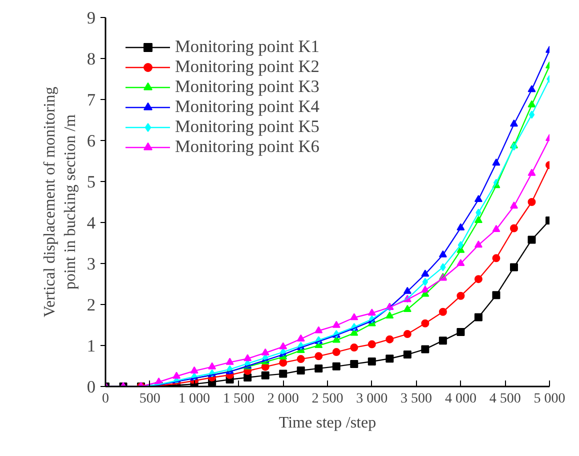  What do you see at coordinates (247, 67) in the screenshot?
I see `legend-label: Monitoring point K2` at bounding box center [247, 67].